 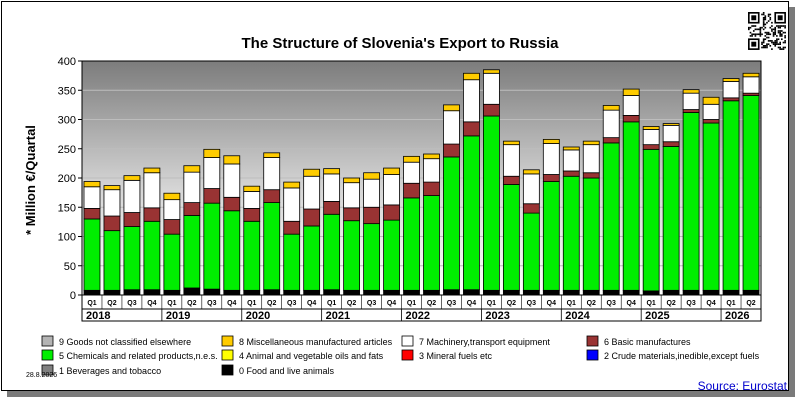 I want to click on y-tick-label: 150, so click(x=67, y=208).